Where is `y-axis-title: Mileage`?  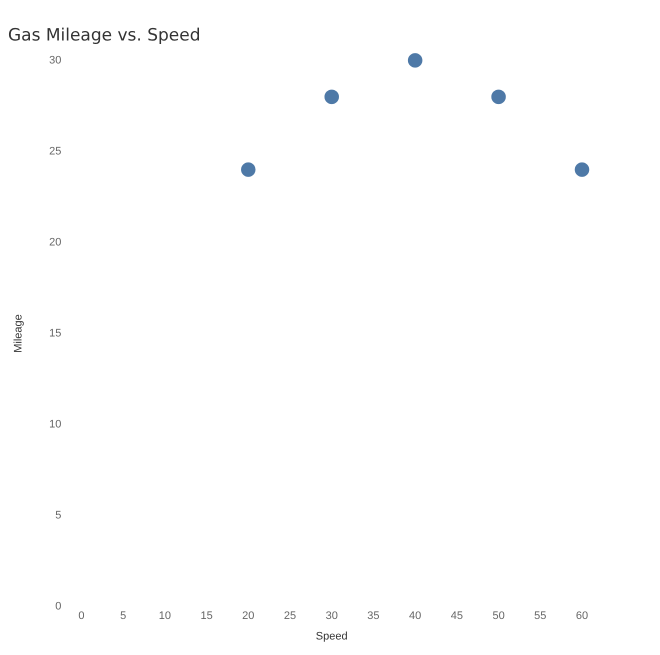
y-axis-title: Mileage is located at coordinates (18, 333).